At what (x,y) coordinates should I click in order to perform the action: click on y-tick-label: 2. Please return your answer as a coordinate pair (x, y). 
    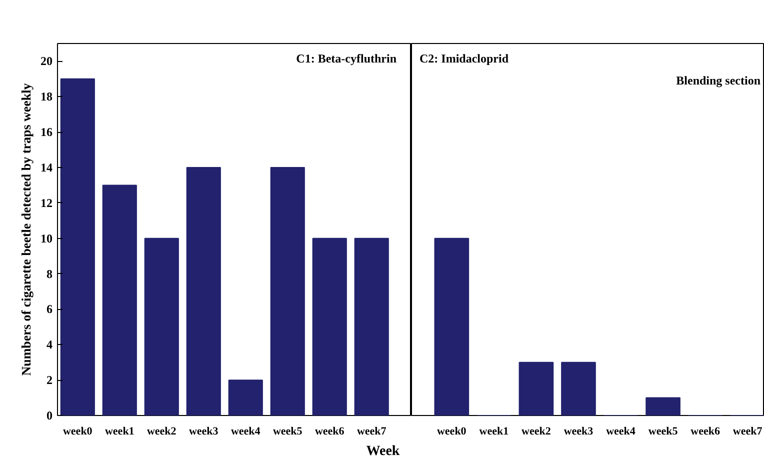
    Looking at the image, I should click on (49, 380).